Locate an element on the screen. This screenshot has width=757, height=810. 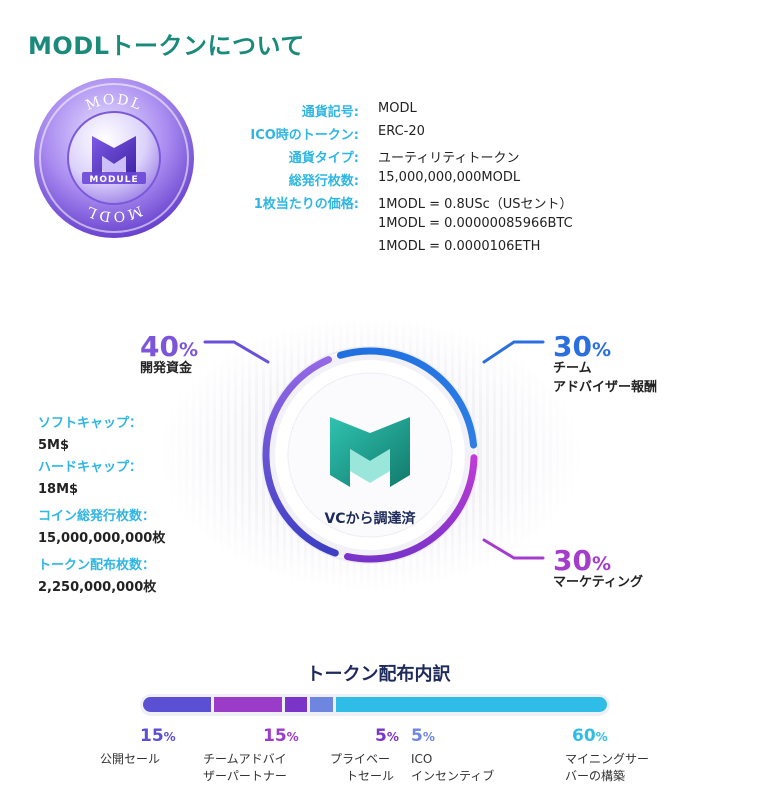
distribution-label-line: 公開セール is located at coordinates (130, 759).